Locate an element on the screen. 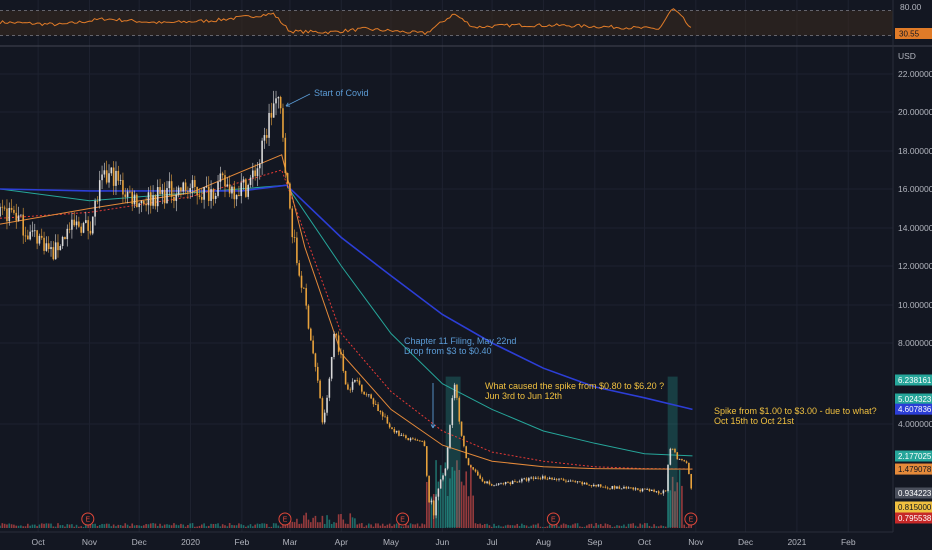  annotation-arrow is located at coordinates (298, 100).